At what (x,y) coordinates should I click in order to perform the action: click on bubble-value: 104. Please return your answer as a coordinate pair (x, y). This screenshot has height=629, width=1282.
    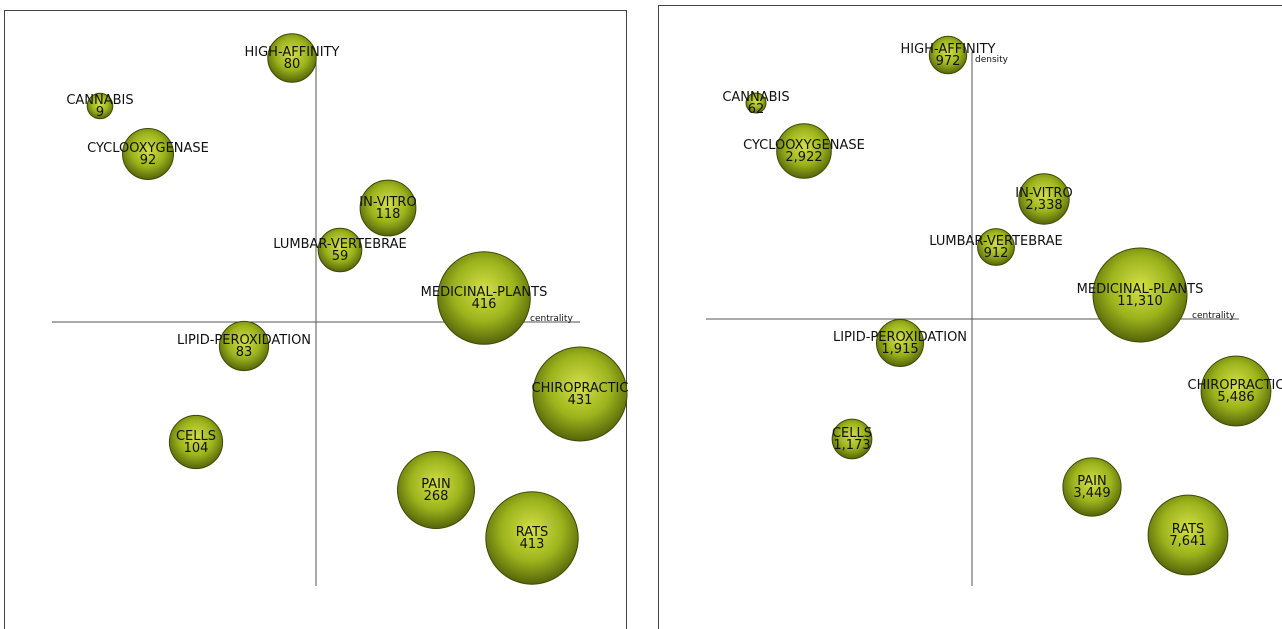
    Looking at the image, I should click on (196, 448).